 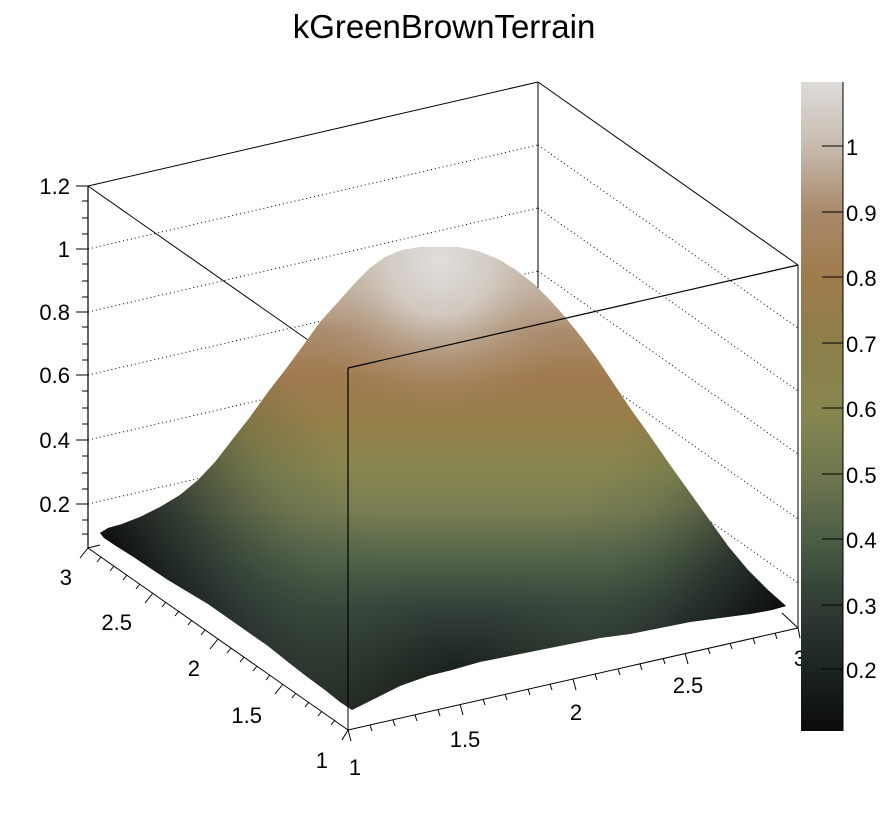 What do you see at coordinates (54, 186) in the screenshot?
I see `z-tick-label: 1.2` at bounding box center [54, 186].